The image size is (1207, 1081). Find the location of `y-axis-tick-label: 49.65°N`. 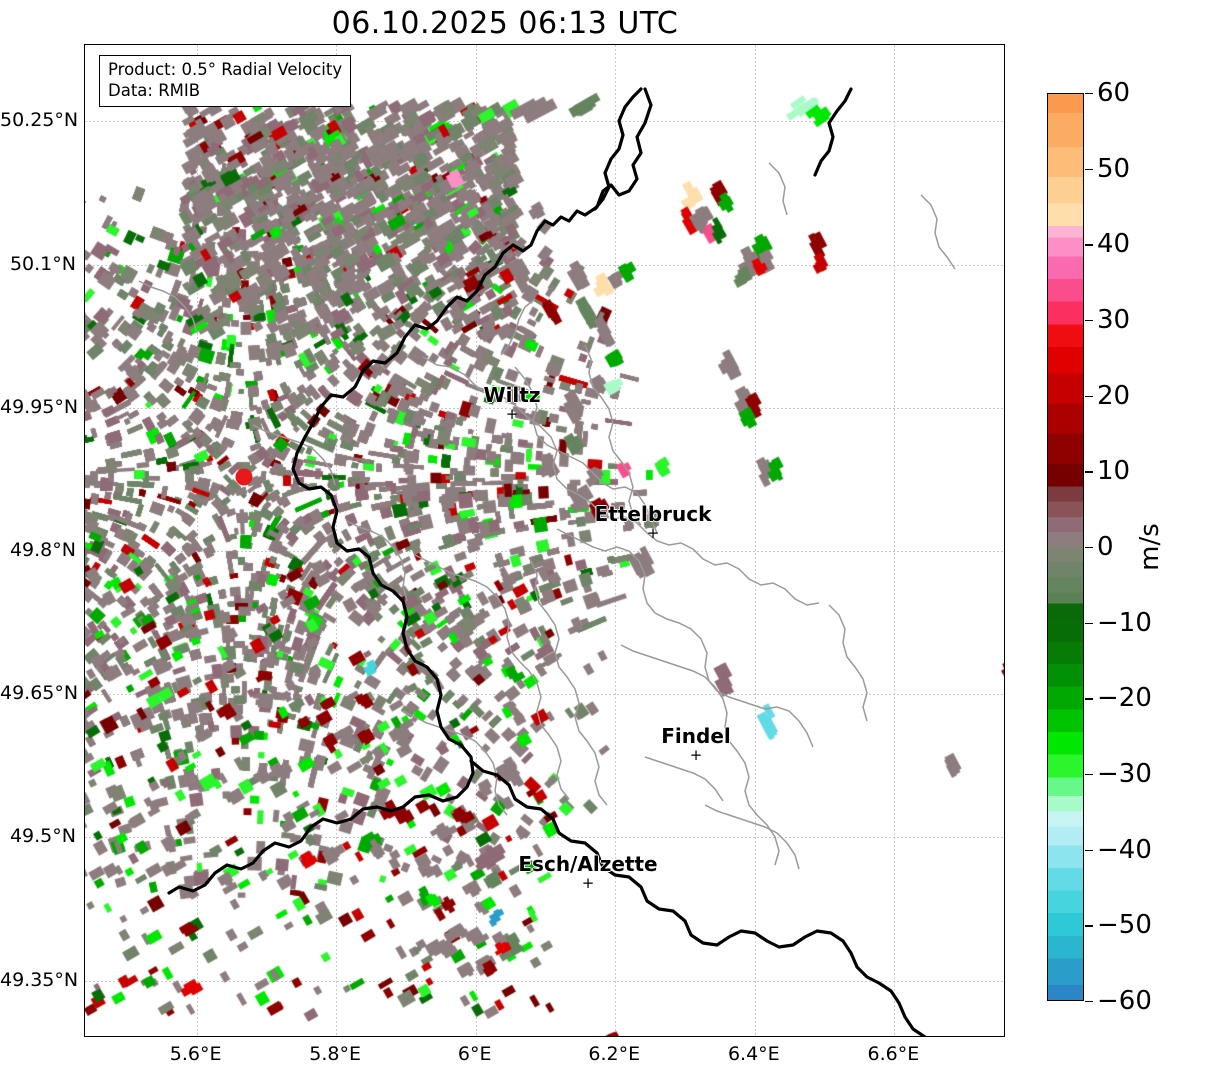

y-axis-tick-label: 49.65°N is located at coordinates (39, 693).